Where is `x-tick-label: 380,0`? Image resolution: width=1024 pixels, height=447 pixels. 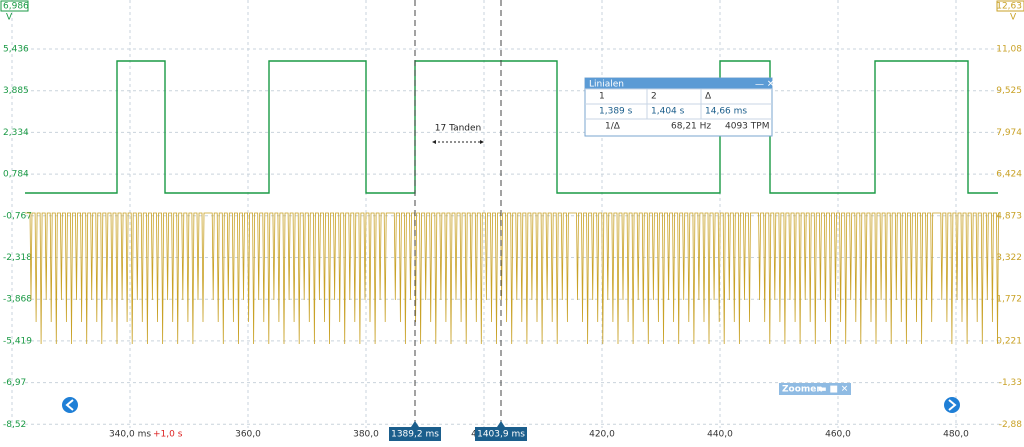 x-tick-label: 380,0 is located at coordinates (366, 435).